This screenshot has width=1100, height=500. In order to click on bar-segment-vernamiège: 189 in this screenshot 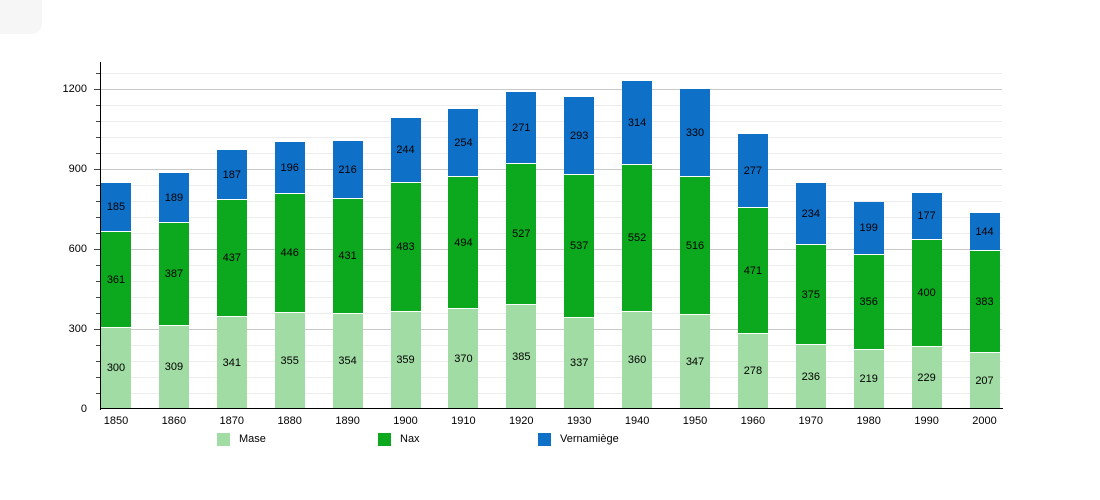, I will do `click(173, 198)`.